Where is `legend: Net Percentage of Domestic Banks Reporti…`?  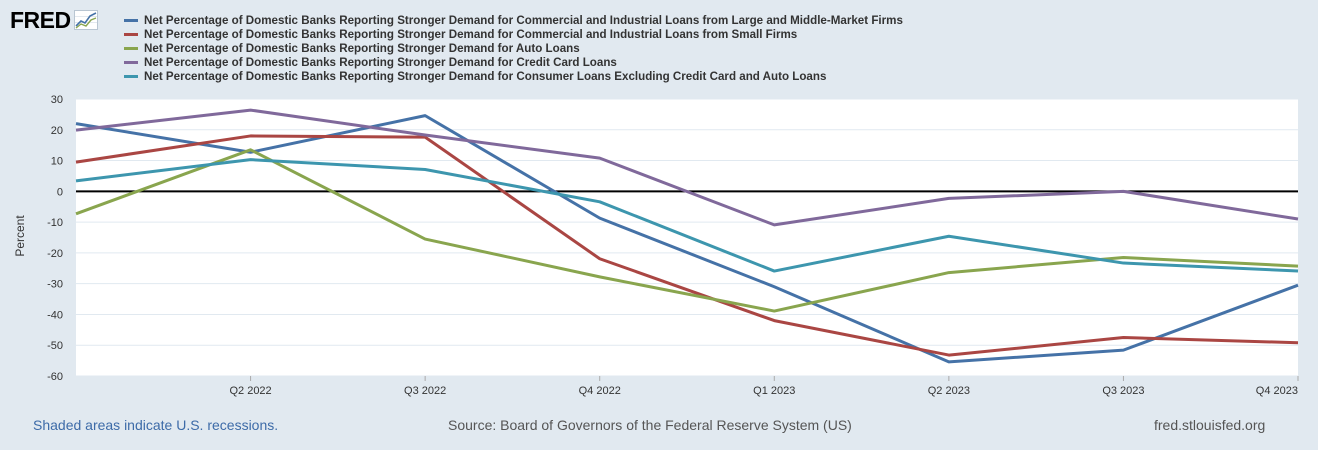
legend: Net Percentage of Domestic Banks Reporti… is located at coordinates (513, 48).